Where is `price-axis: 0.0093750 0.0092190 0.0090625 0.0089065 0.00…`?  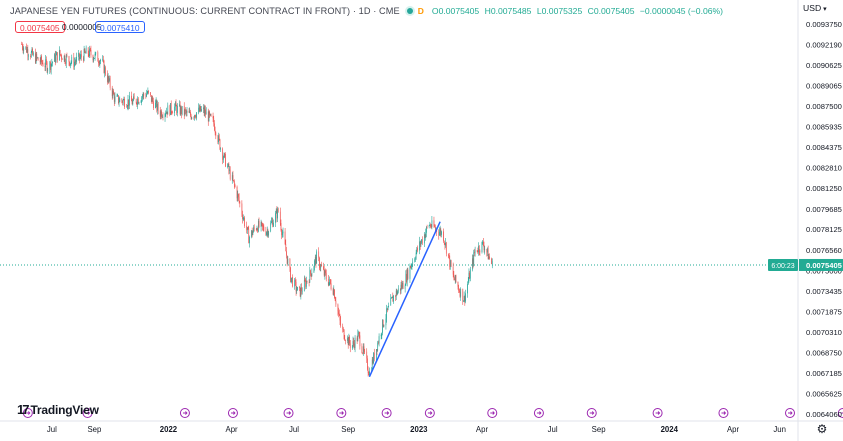
price-axis: 0.0093750 0.0092190 0.0090625 0.0089065 0.00… is located at coordinates (824, 219).